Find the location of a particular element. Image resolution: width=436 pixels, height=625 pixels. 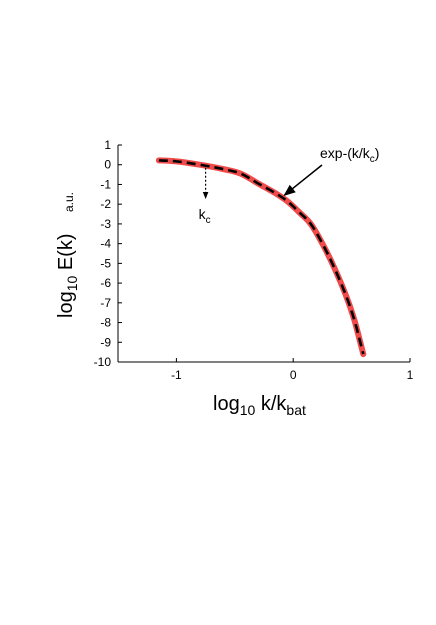

y-axis-units: a.u. is located at coordinates (69, 202).